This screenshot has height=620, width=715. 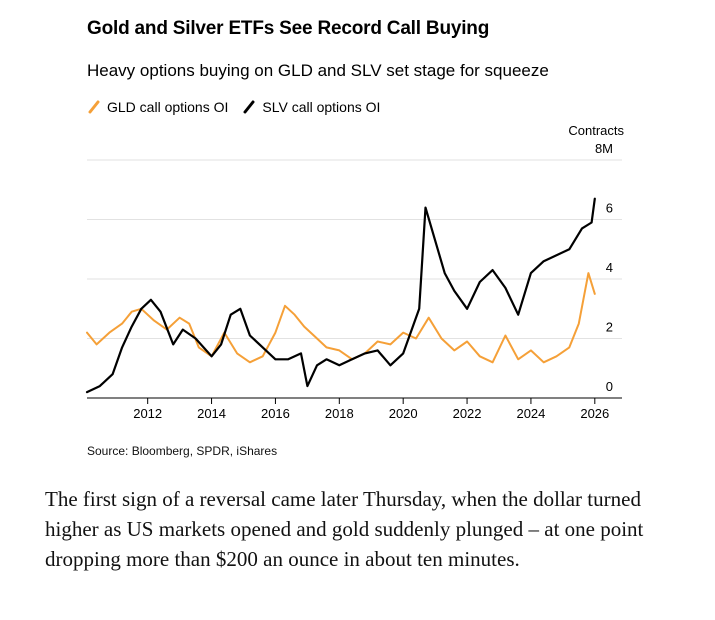 I want to click on legend-item-slv: SLV call options OI, so click(x=311, y=107).